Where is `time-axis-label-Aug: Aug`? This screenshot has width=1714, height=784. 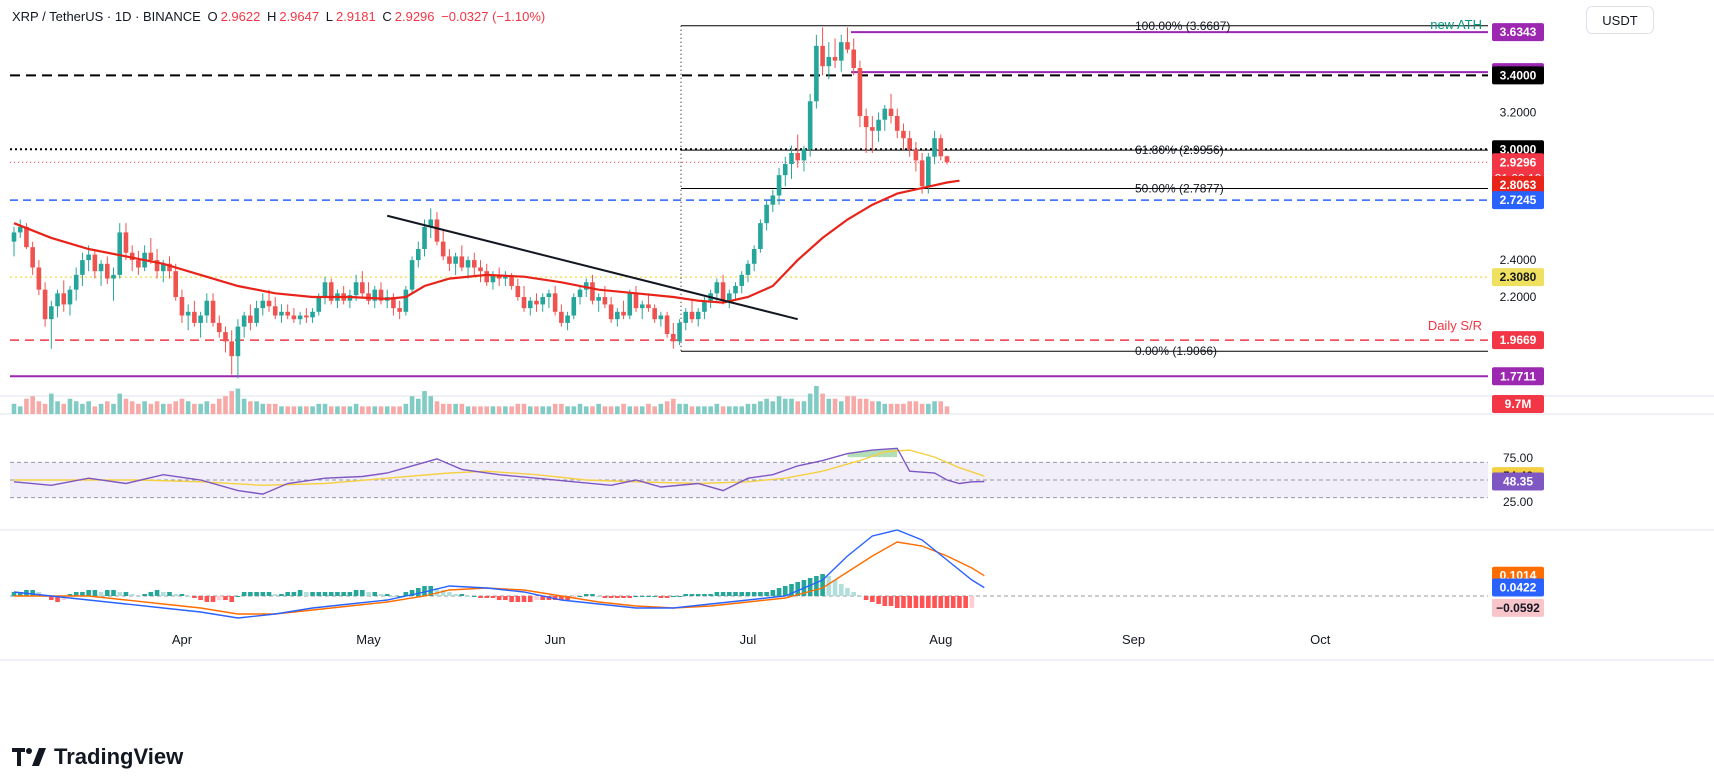
time-axis-label-Aug: Aug is located at coordinates (940, 639).